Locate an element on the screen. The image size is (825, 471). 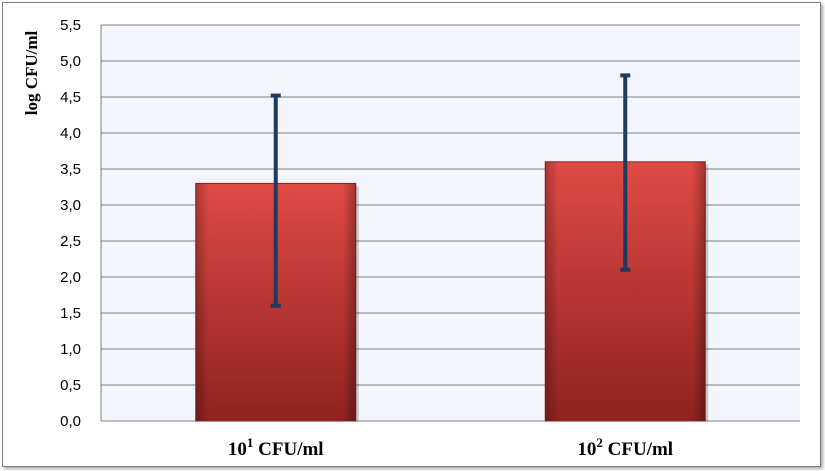
y-tick-label: 0,5 is located at coordinates (70, 385).